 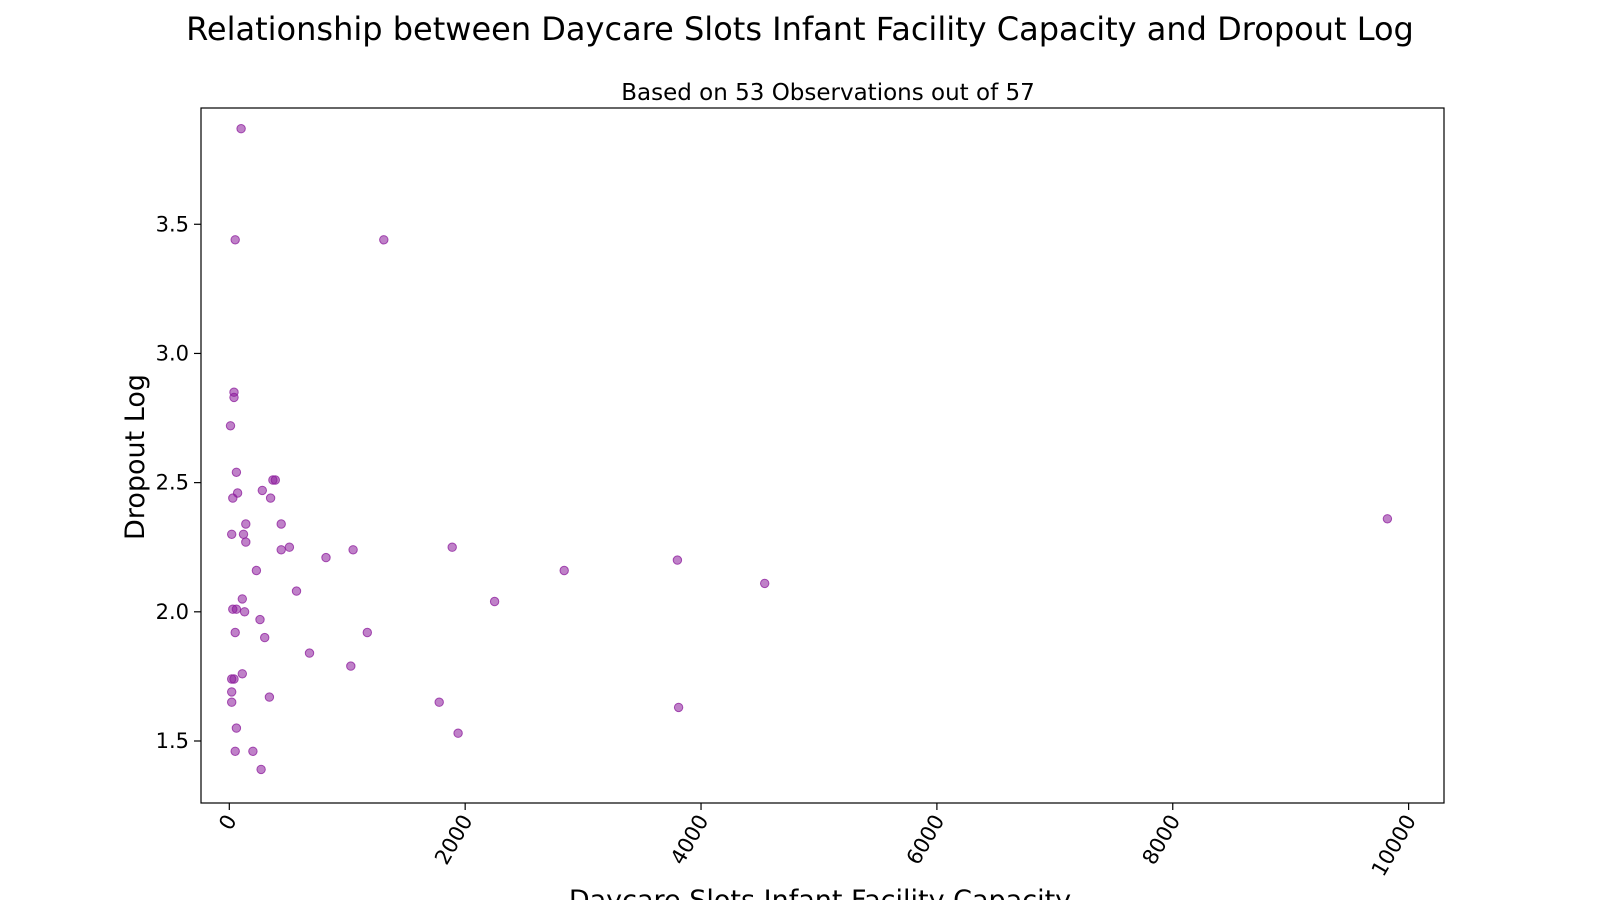 I want to click on x-tick-label: 10000, so click(x=1394, y=846).